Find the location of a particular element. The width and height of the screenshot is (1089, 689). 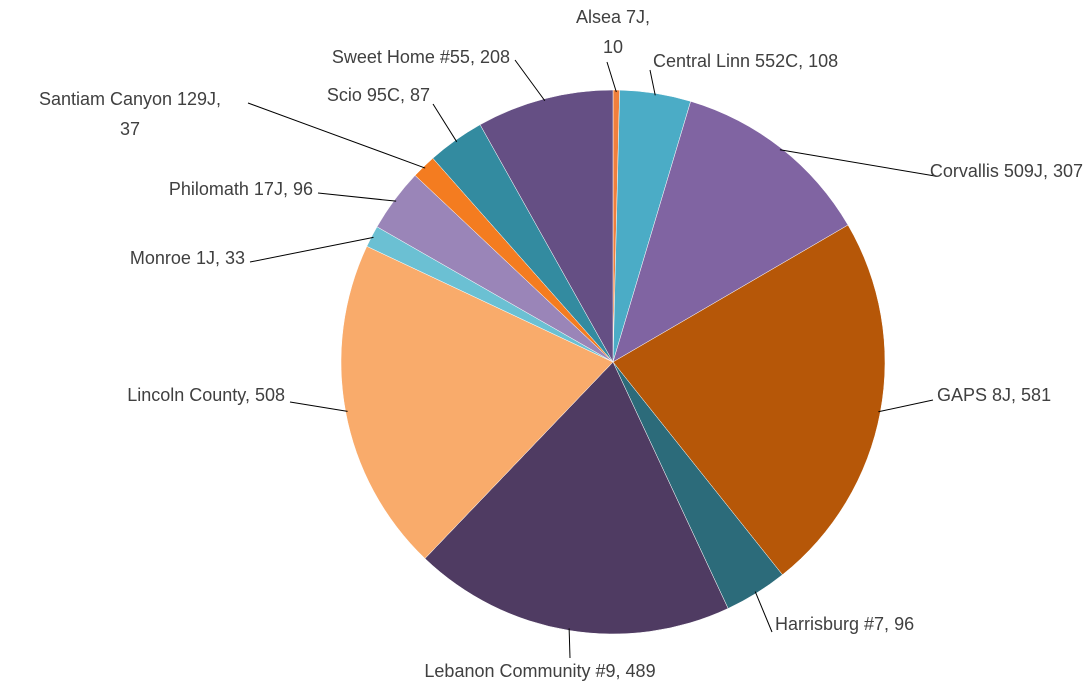

data-label: Harrisburg #7, 96 is located at coordinates (844, 624).